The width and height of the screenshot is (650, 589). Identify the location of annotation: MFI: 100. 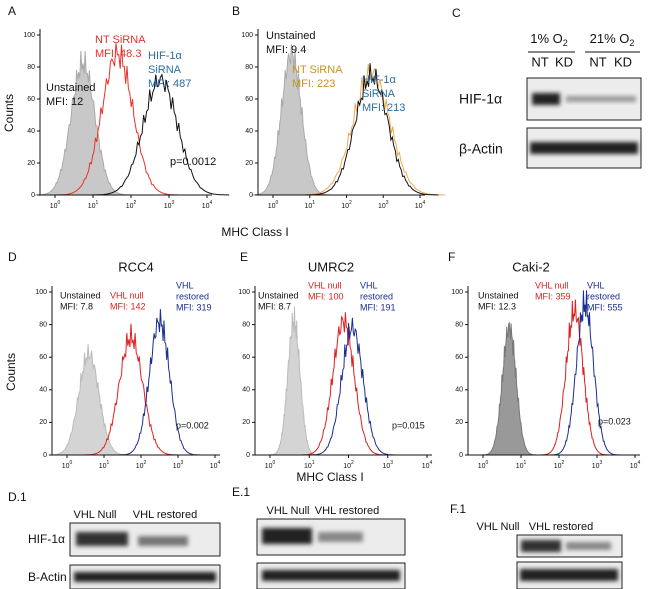
(326, 296).